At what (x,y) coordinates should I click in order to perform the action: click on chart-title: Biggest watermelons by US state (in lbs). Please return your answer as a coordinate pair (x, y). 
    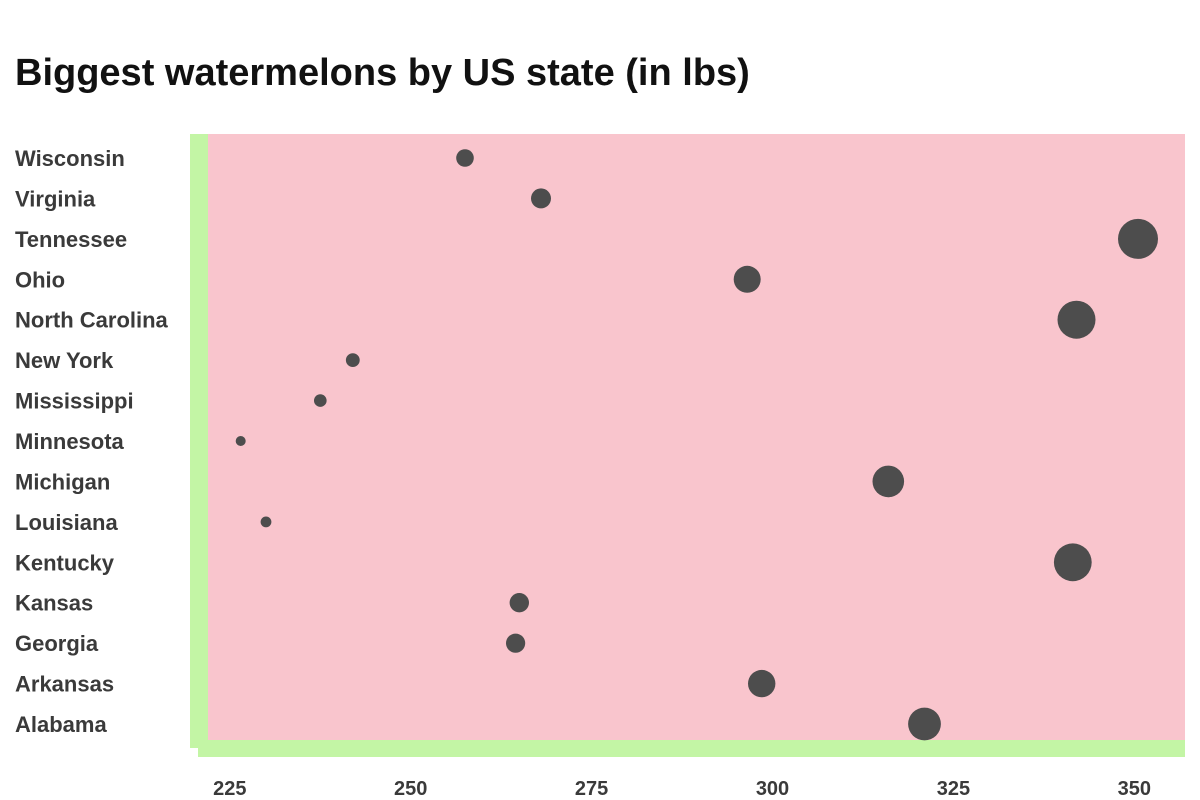
    Looking at the image, I should click on (382, 73).